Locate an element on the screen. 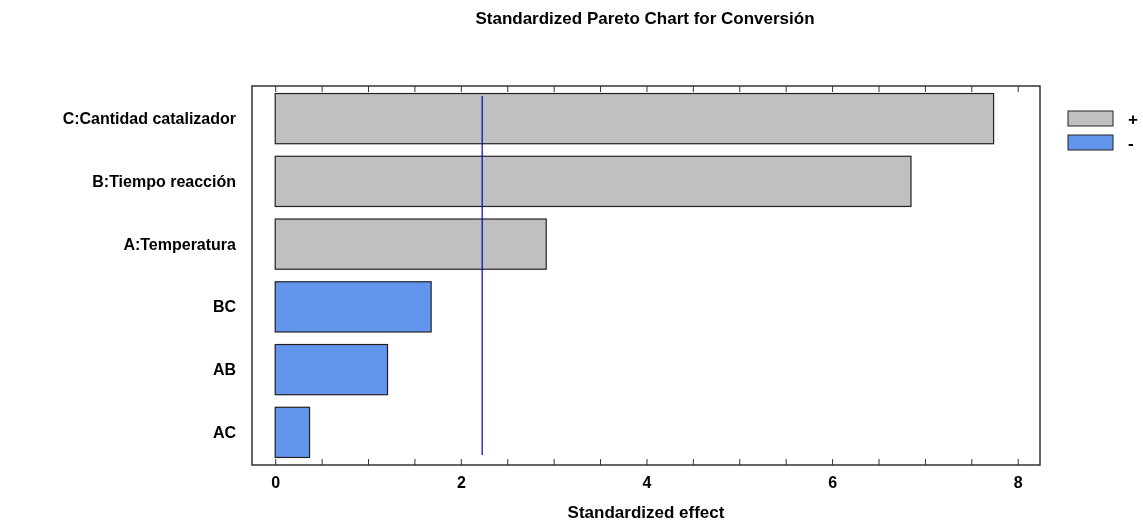 Image resolution: width=1143 pixels, height=521 pixels. y-tick-label: A:Temperatura is located at coordinates (180, 244).